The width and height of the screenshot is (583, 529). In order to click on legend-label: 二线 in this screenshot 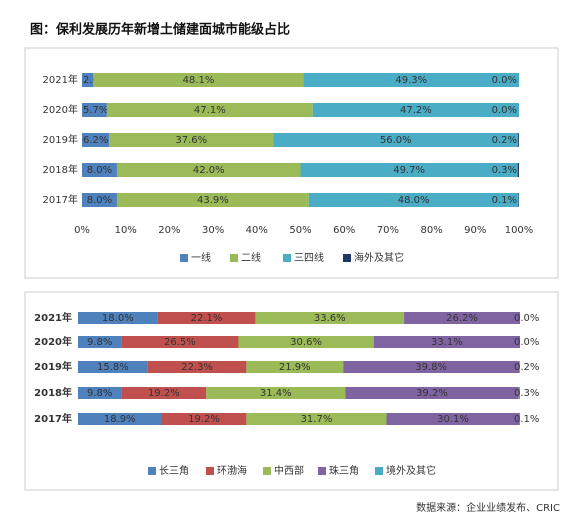, I will do `click(251, 257)`.